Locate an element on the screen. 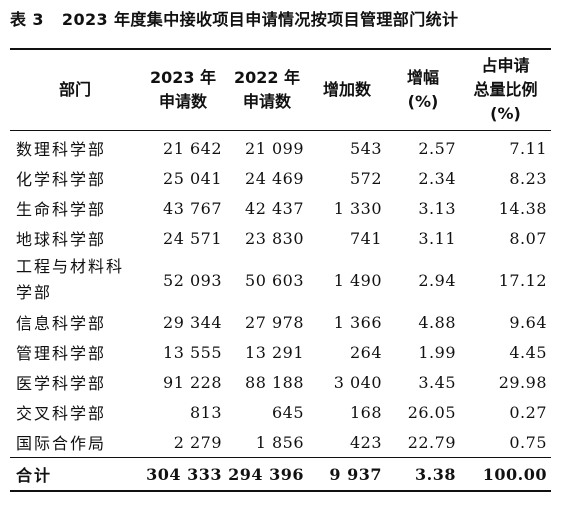  growth-cell: 3.13 is located at coordinates (437, 208).